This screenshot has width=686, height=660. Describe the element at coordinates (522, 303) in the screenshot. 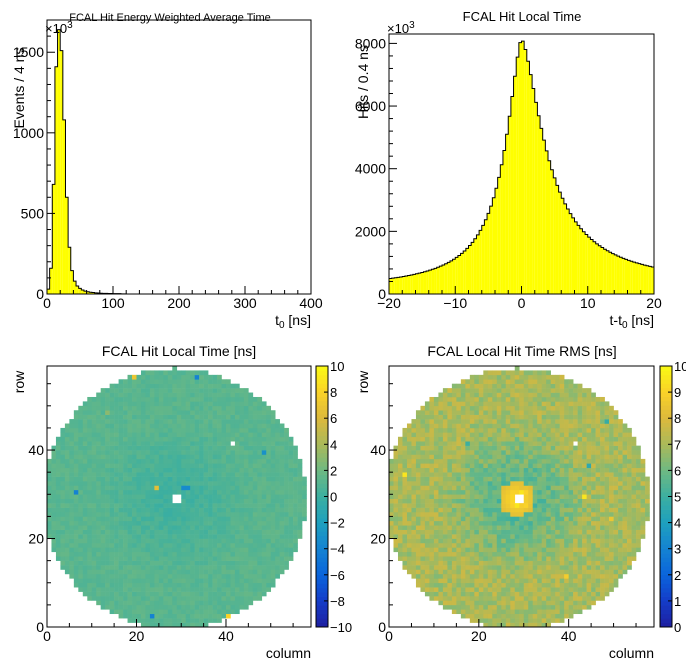

I see `x-tick-label: 0` at that location.